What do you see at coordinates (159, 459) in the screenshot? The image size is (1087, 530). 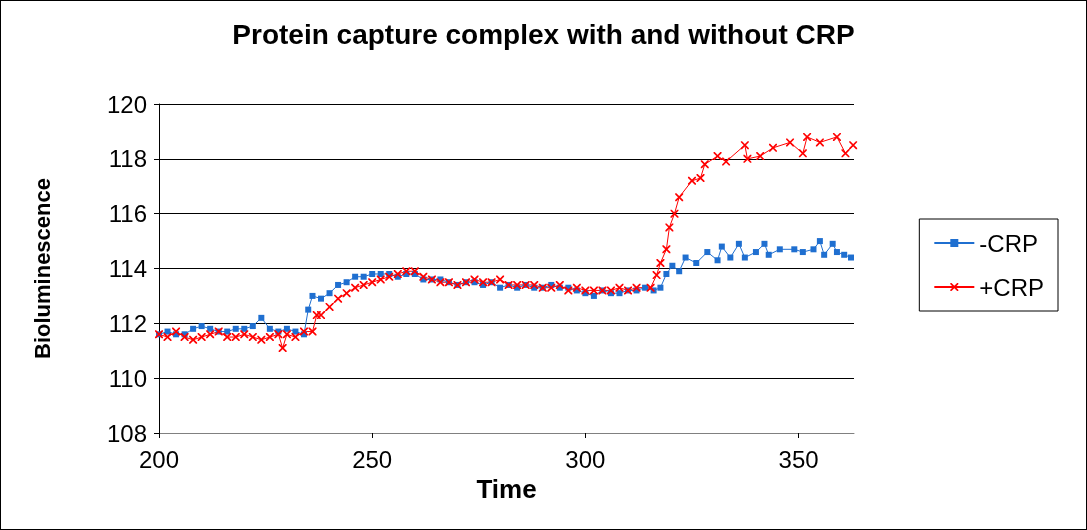 I see `x-tick-label: 200` at bounding box center [159, 459].